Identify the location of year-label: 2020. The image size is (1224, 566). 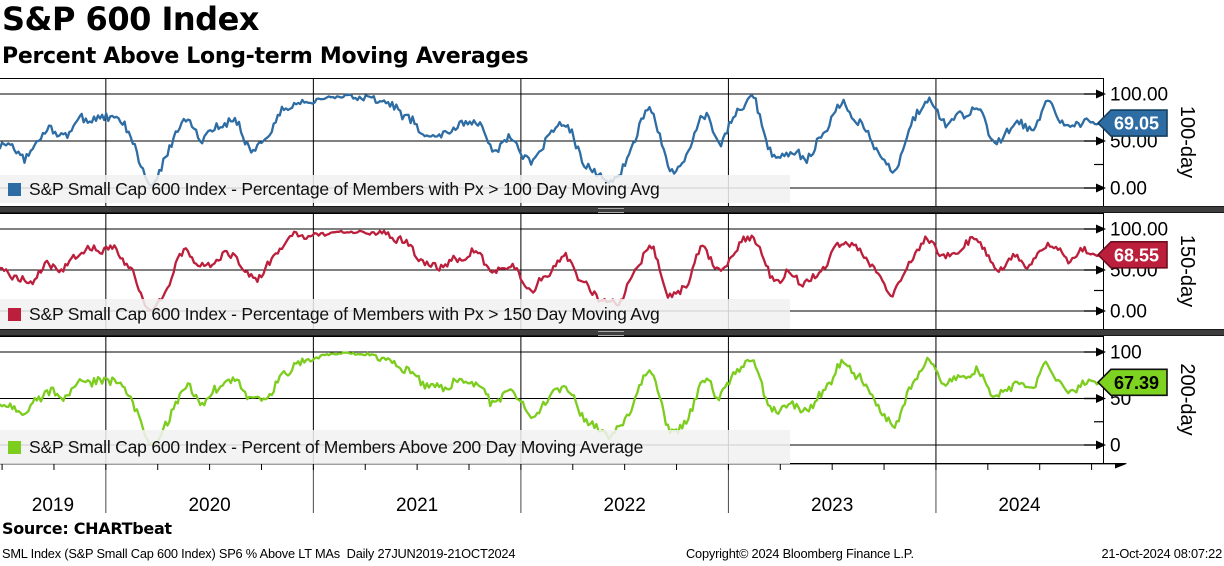
(209, 505).